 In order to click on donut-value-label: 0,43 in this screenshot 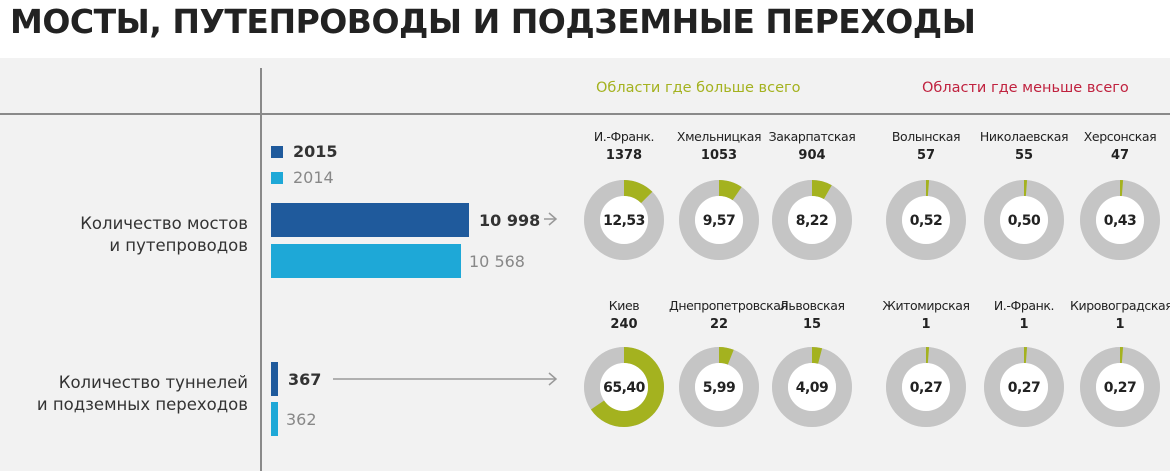, I will do `click(1120, 221)`.